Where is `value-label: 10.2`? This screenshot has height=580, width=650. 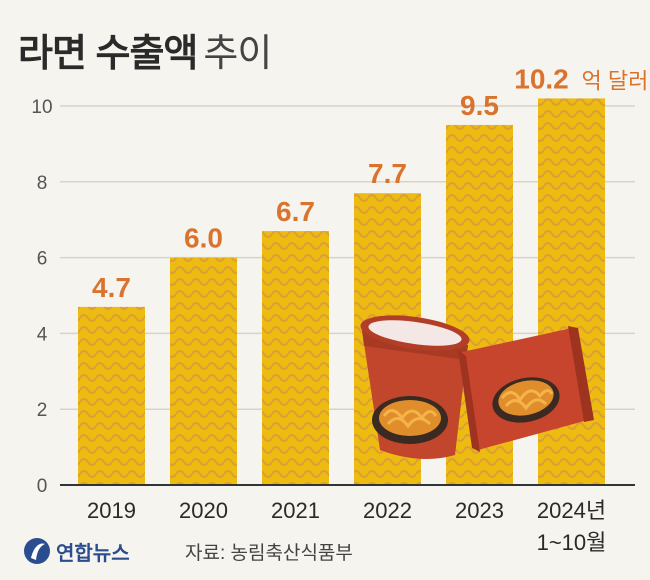 value-label: 10.2 is located at coordinates (541, 78).